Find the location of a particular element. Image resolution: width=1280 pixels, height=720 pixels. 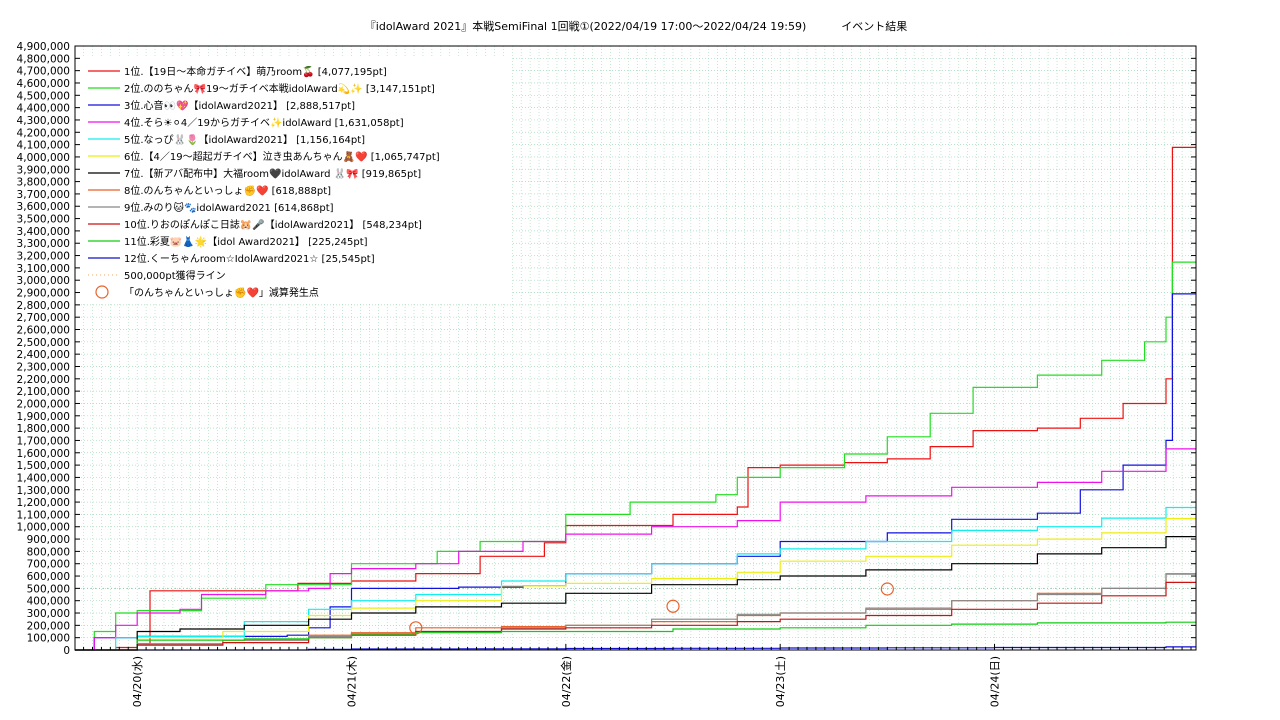

y-tick-label: 400,000 is located at coordinates (48, 602).